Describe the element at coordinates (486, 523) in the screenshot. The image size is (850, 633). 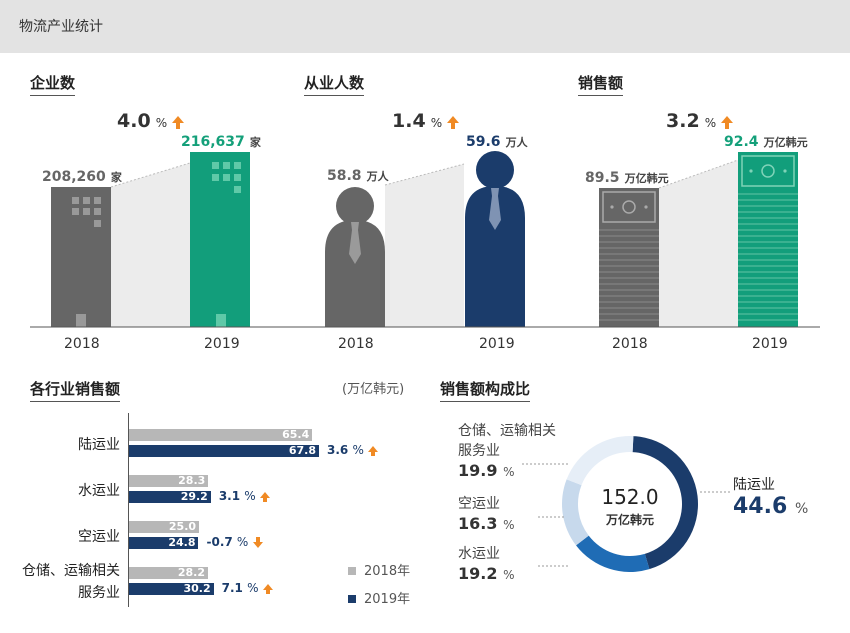
I see `slice-pct: 16.3 %` at that location.